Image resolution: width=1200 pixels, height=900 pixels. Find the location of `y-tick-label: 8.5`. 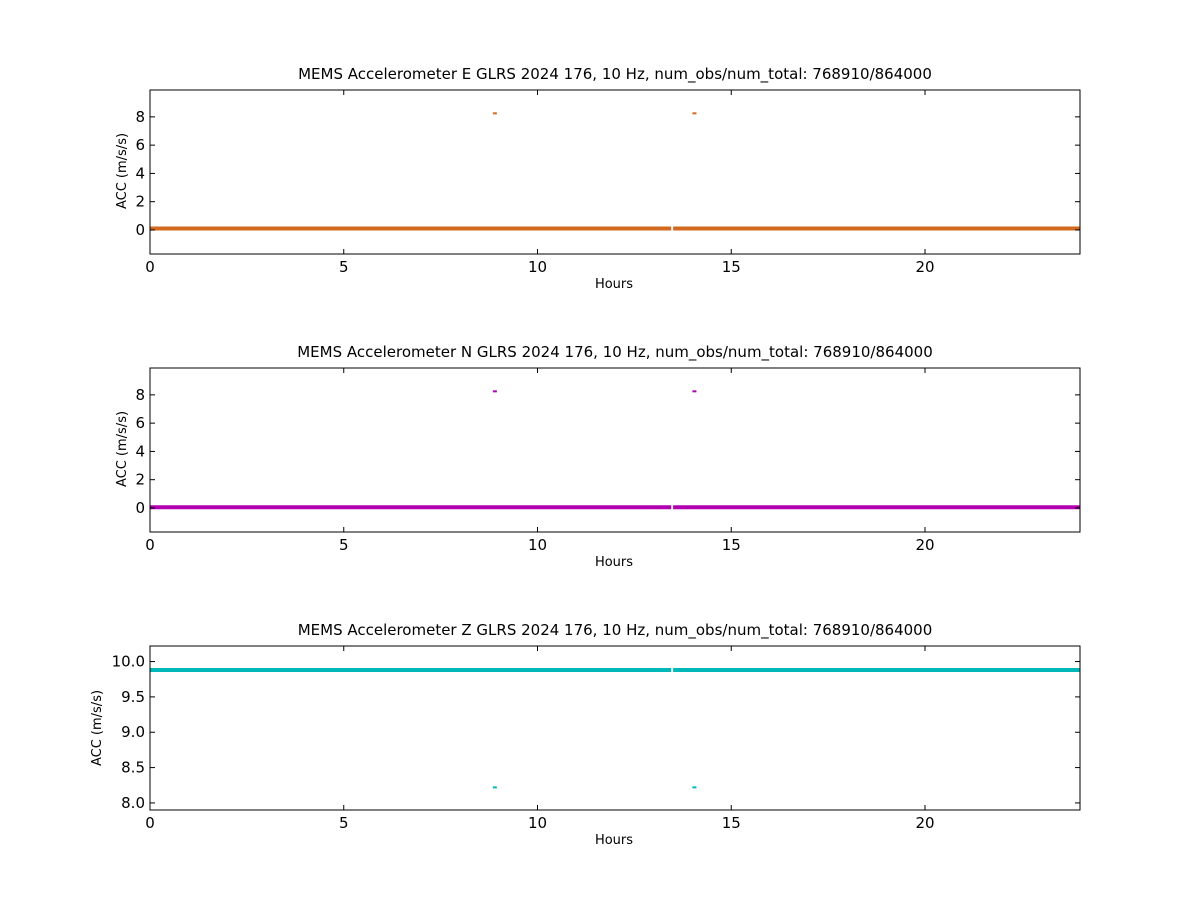

y-tick-label: 8.5 is located at coordinates (133, 768).